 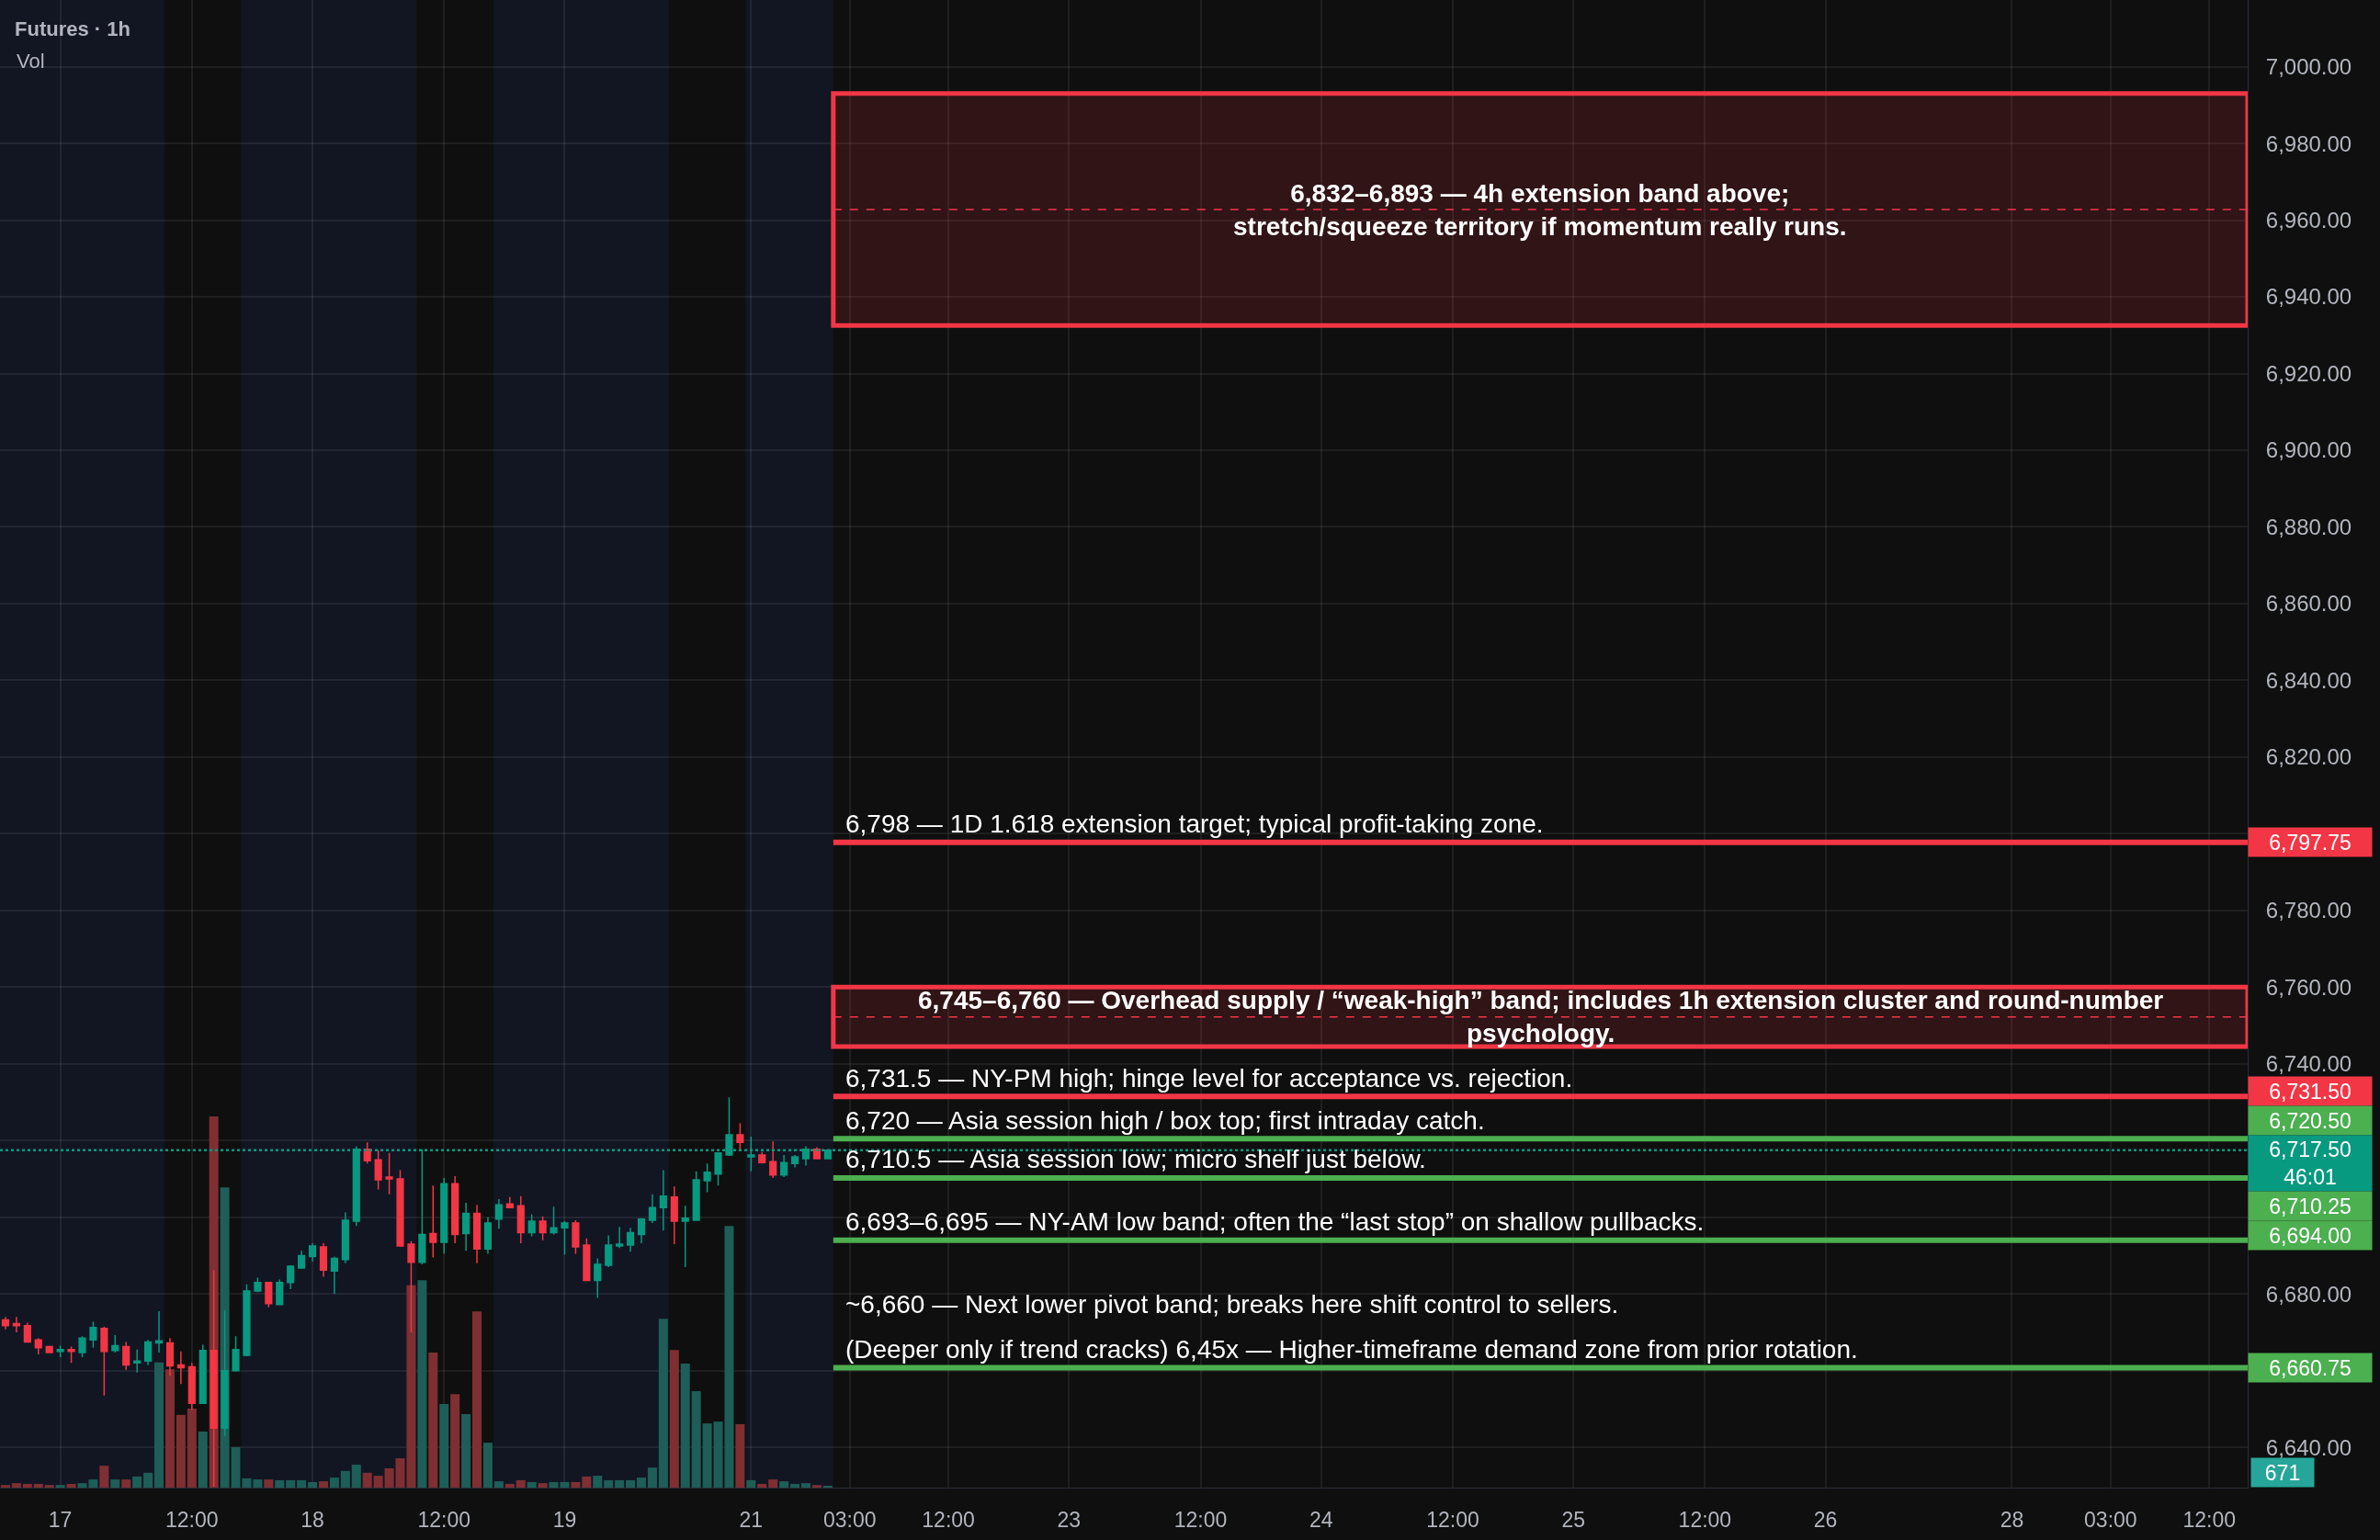 What do you see at coordinates (2310, 1120) in the screenshot?
I see `ref-line-label: 6,720.50` at bounding box center [2310, 1120].